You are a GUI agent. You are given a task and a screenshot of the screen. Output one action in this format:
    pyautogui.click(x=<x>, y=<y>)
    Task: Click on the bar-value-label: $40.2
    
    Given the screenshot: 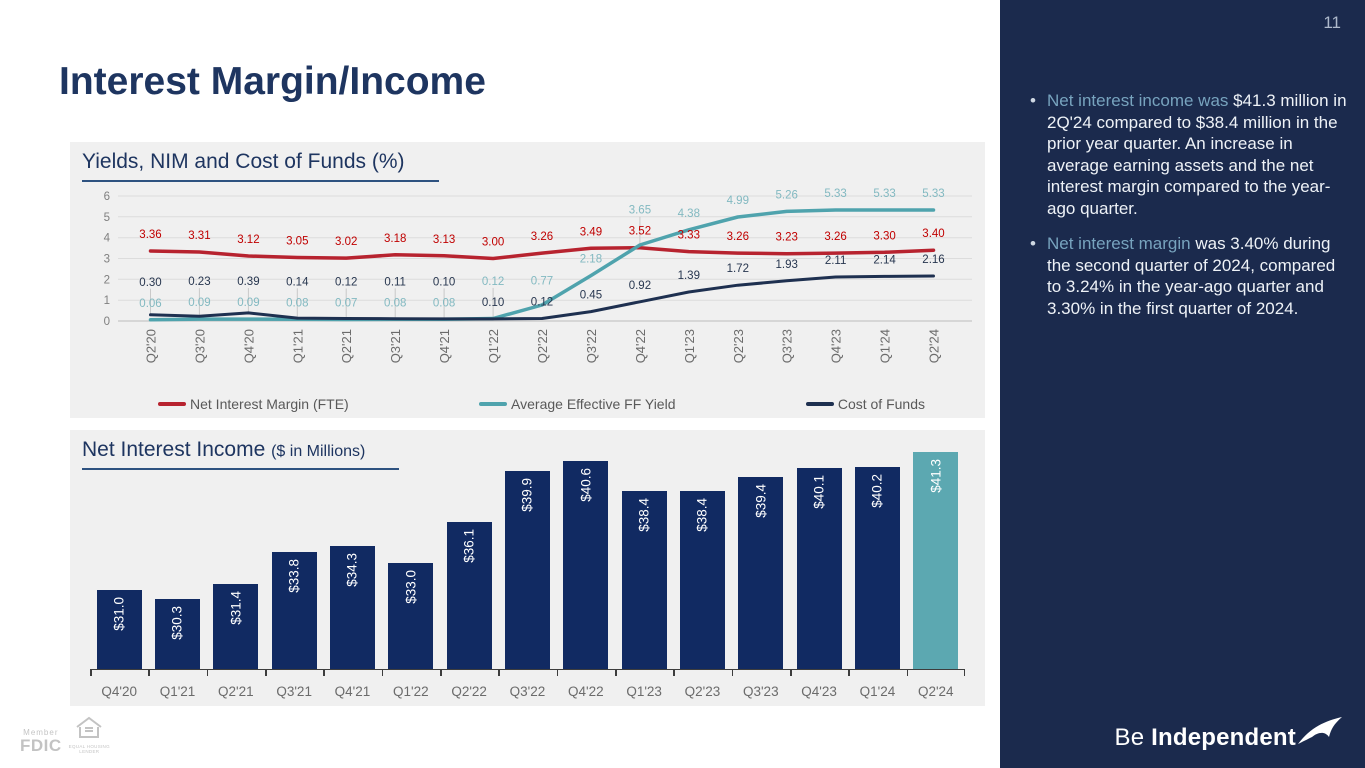 What is the action you would take?
    pyautogui.click(x=877, y=490)
    